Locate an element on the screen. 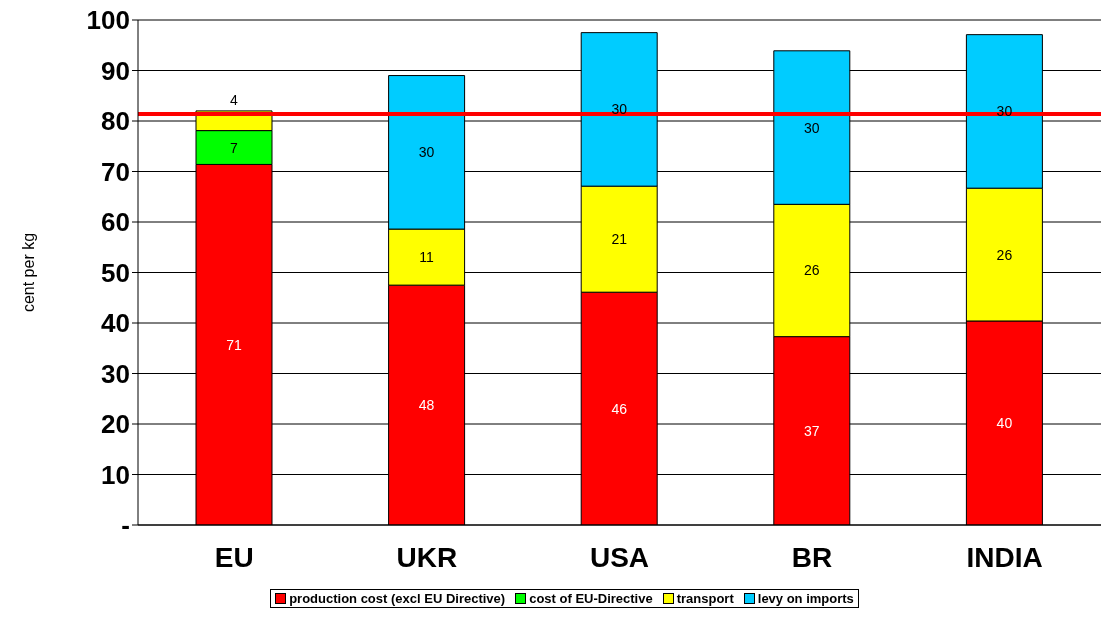  legend-label: transport is located at coordinates (704, 598).